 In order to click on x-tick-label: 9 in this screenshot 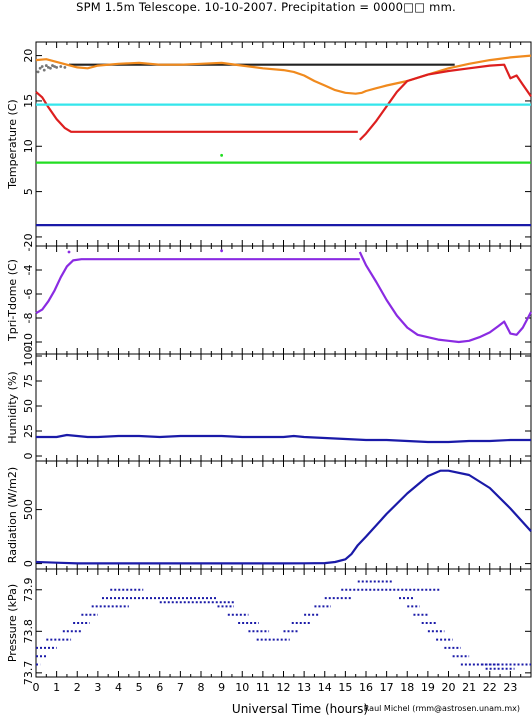, I will do `click(221, 687)`.